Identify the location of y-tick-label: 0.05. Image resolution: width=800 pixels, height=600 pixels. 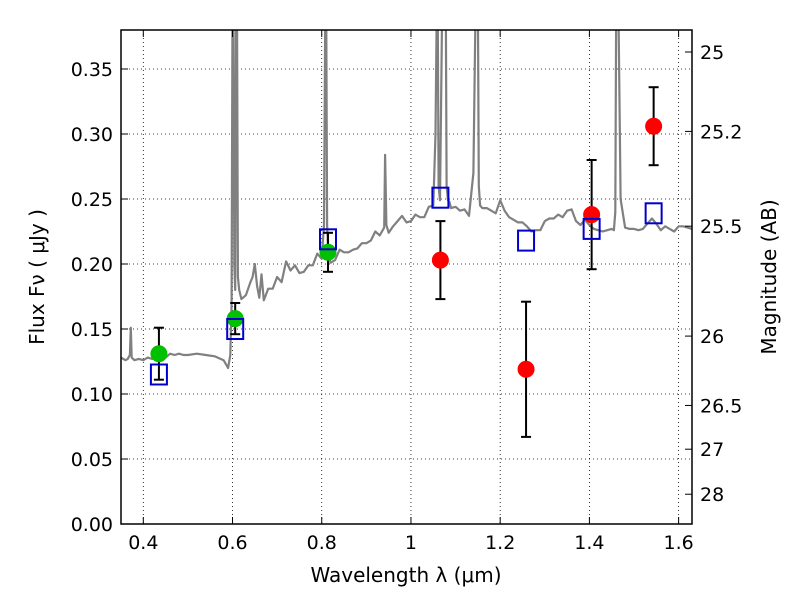
(92, 460).